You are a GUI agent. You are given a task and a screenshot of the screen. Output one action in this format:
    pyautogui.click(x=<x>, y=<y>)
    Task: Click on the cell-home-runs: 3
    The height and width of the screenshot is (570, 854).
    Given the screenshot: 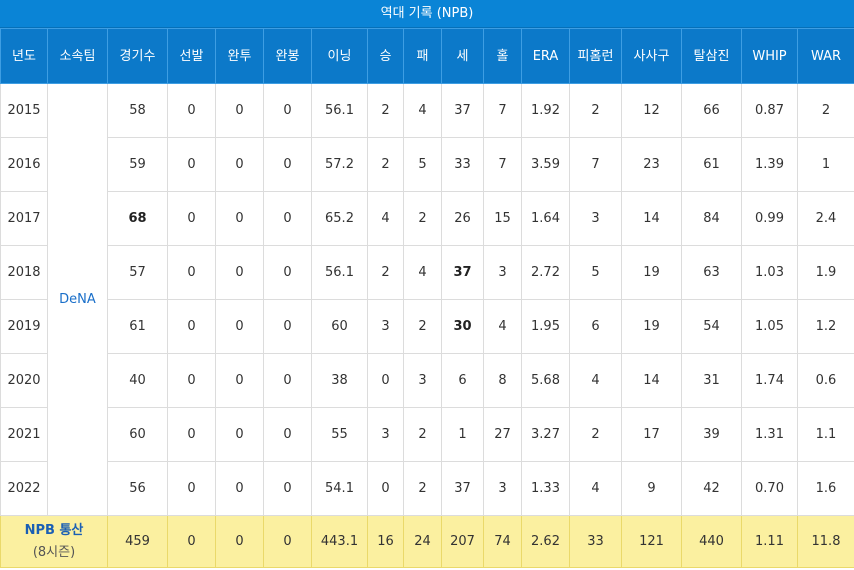 What is the action you would take?
    pyautogui.click(x=595, y=218)
    